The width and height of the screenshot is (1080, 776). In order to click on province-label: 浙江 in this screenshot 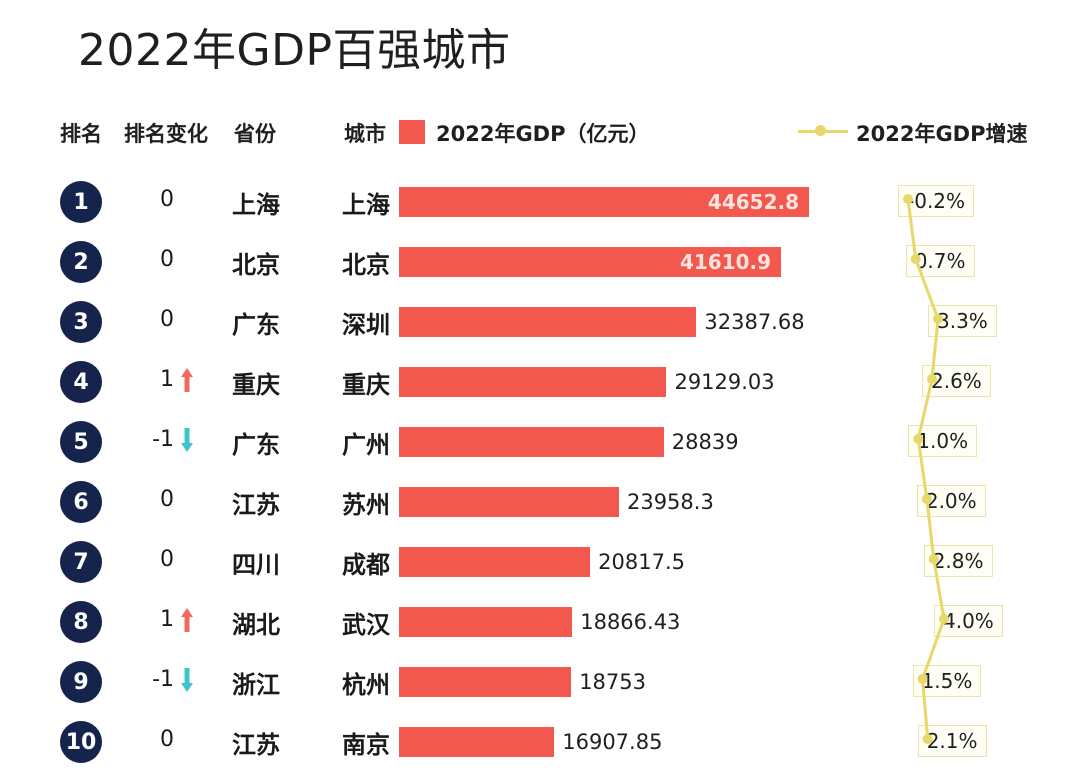, I will do `click(256, 685)`.